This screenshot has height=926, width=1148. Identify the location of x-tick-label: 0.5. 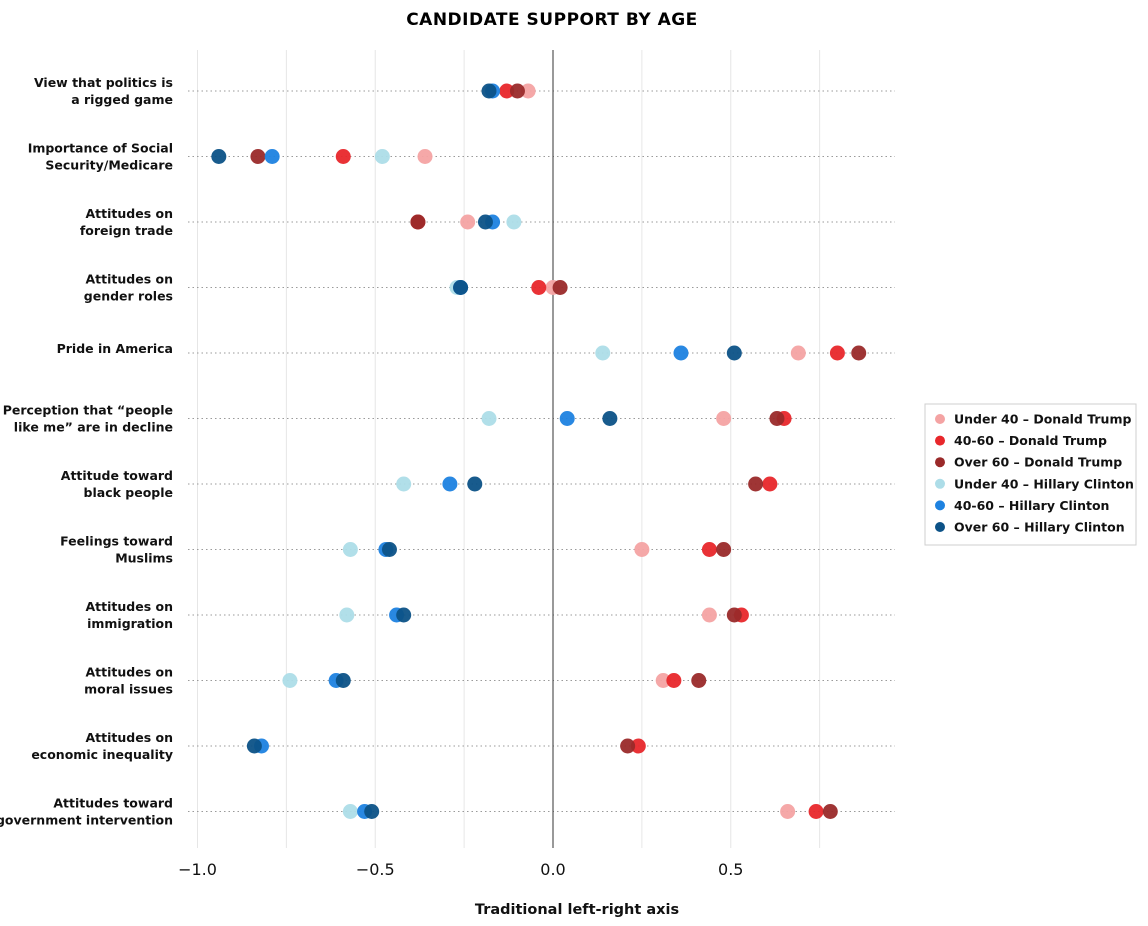
(730, 869).